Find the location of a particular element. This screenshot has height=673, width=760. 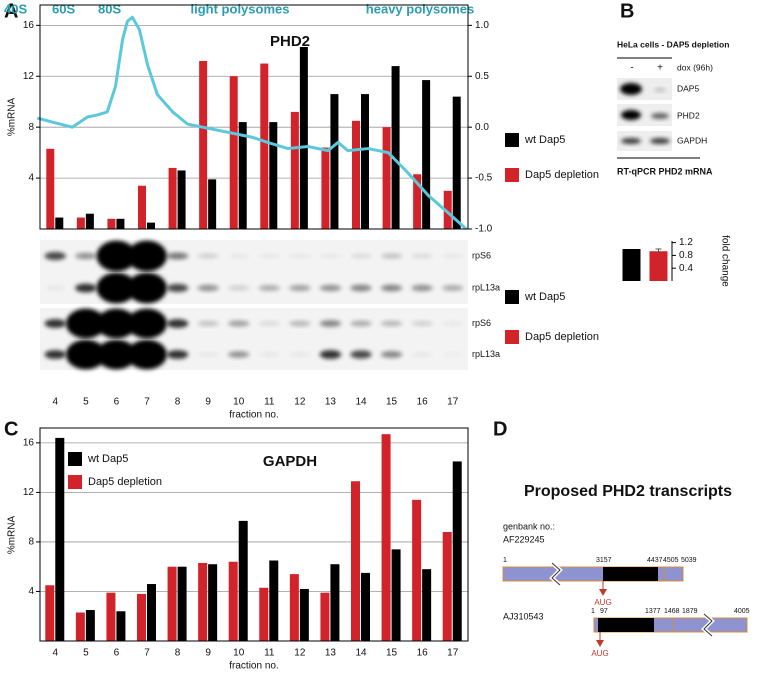

position: 4437 is located at coordinates (655, 560).